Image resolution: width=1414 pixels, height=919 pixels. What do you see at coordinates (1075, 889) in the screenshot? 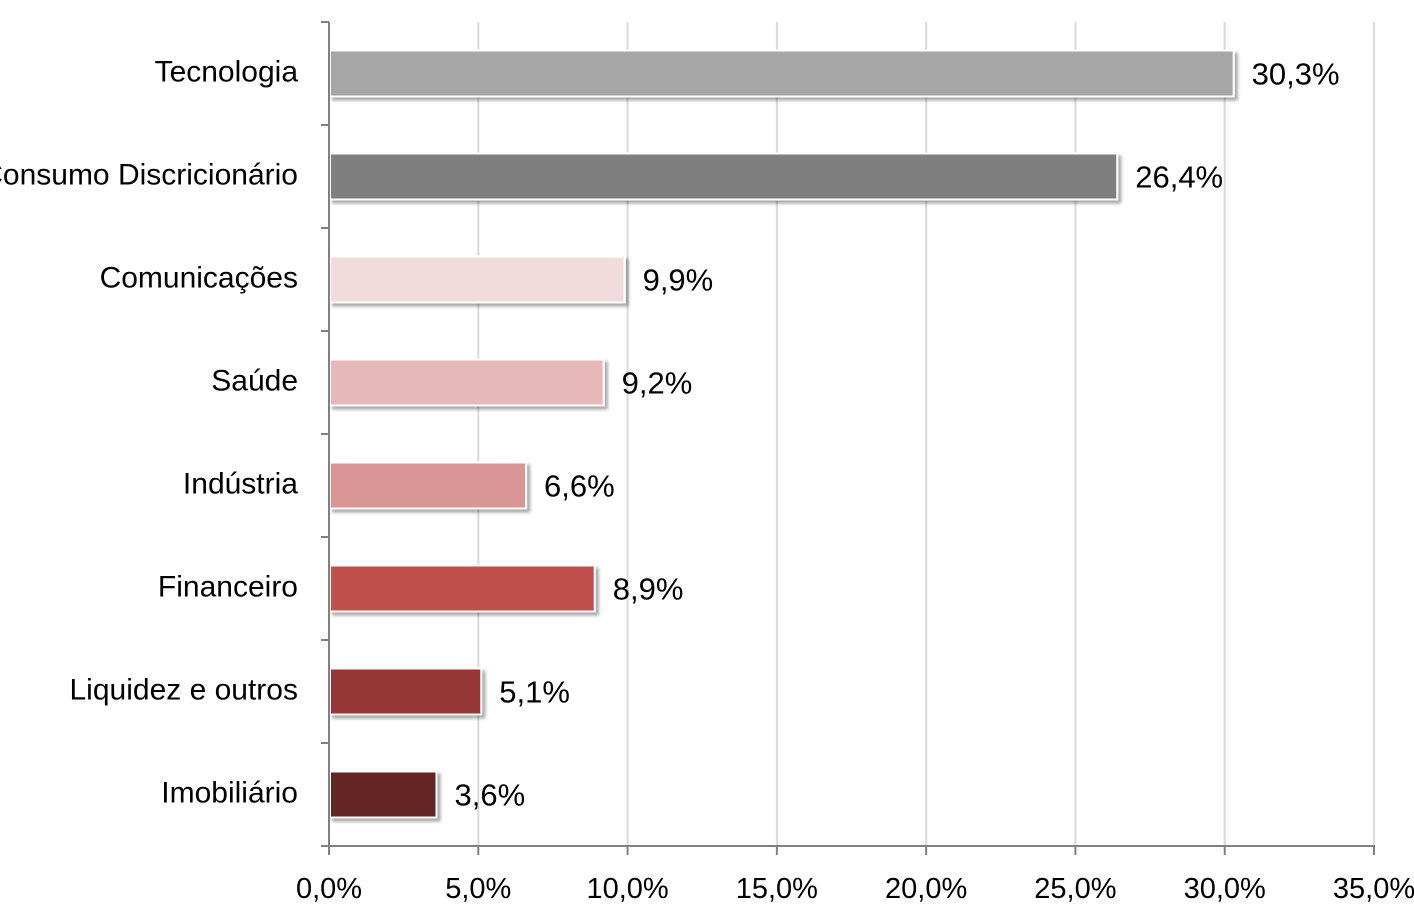
I see `x-tick-label: 25,0%` at bounding box center [1075, 889].